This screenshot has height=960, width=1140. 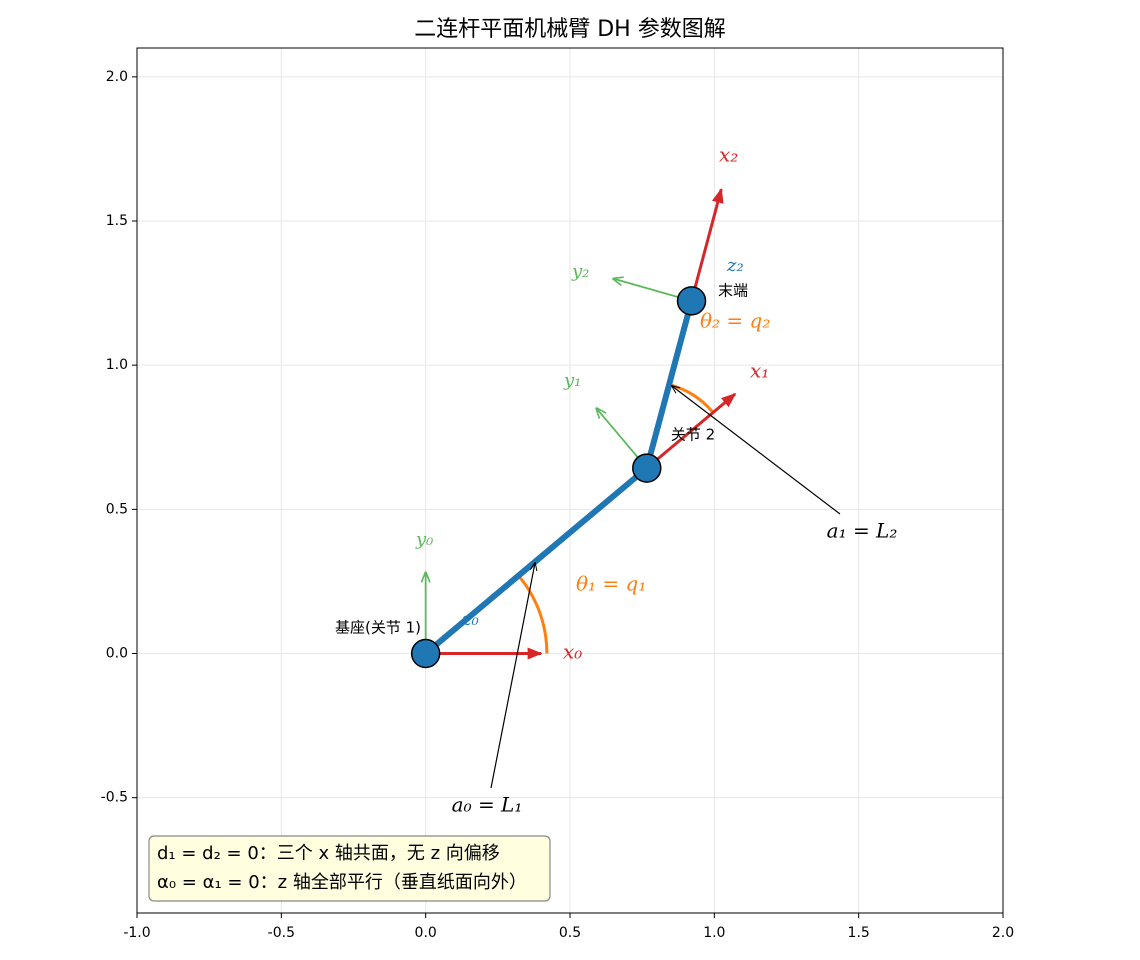 What do you see at coordinates (349, 868) in the screenshot?
I see `note-box` at bounding box center [349, 868].